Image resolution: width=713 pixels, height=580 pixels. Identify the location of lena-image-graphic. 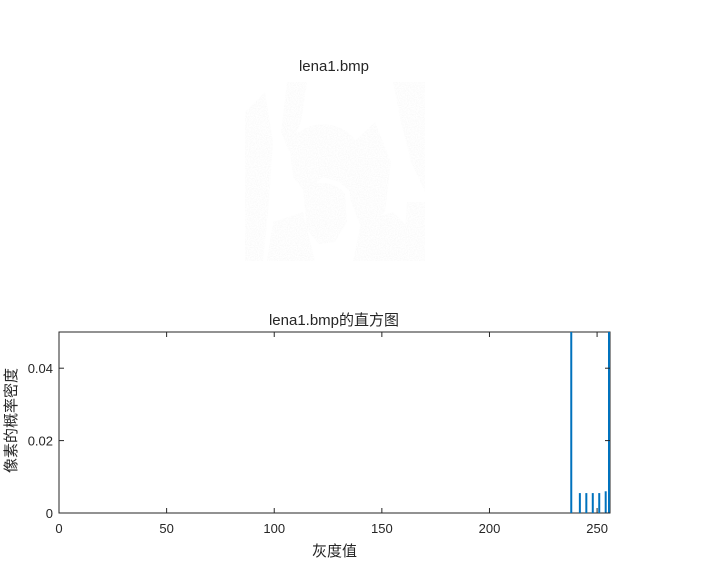
(334, 171).